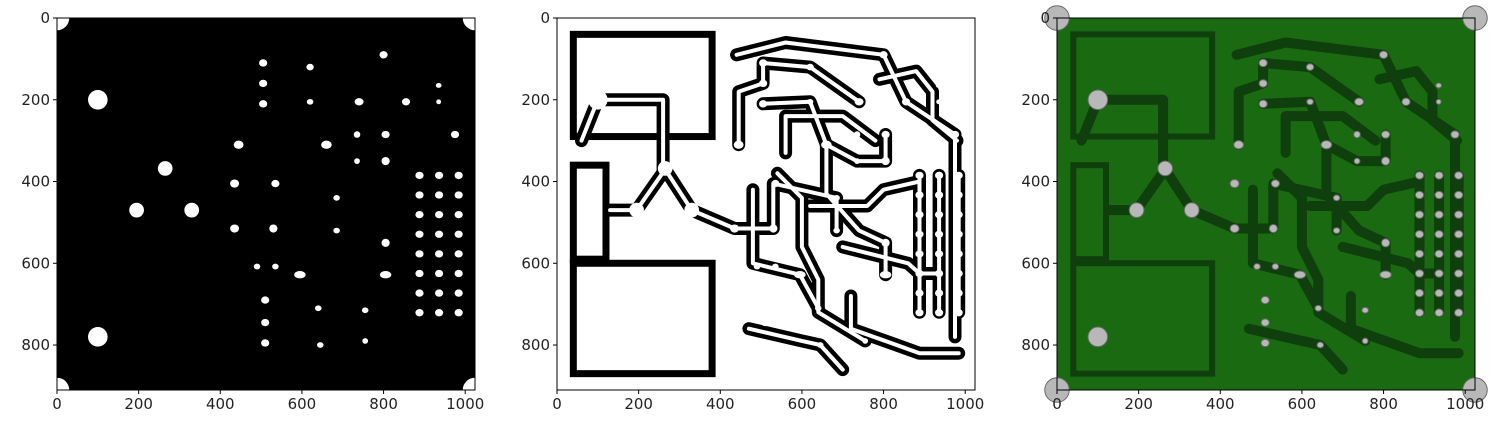  What do you see at coordinates (535, 182) in the screenshot?
I see `y-tick-label: 400` at bounding box center [535, 182].